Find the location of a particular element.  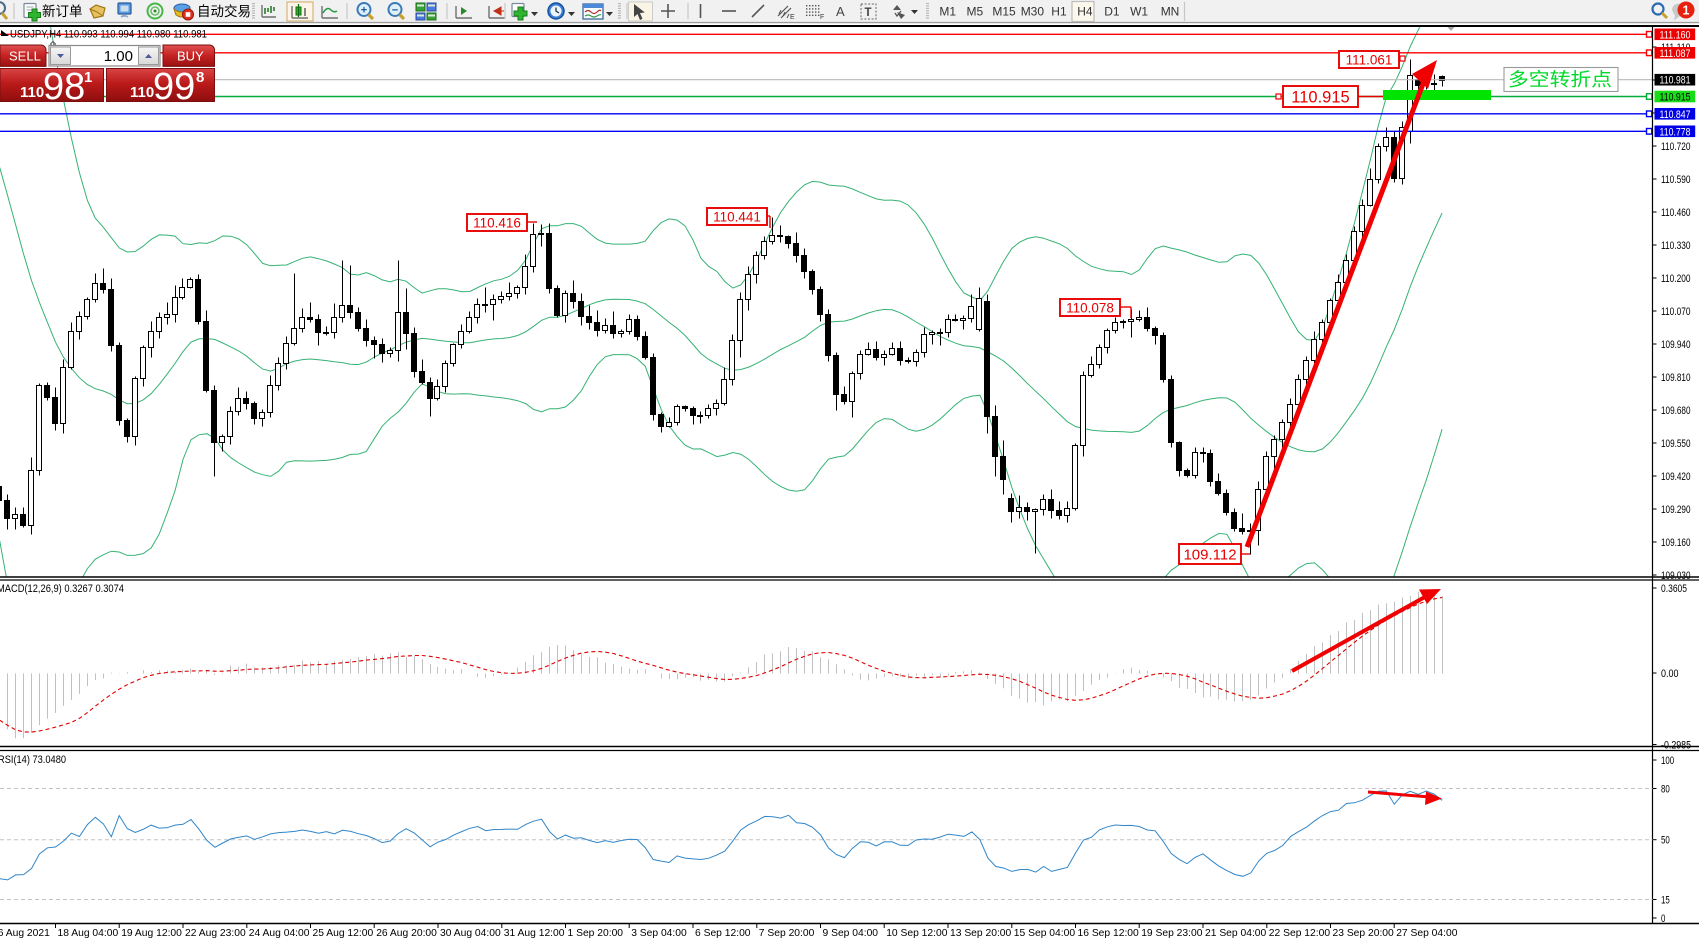

svg-text: 8 is located at coordinates (200, 77).